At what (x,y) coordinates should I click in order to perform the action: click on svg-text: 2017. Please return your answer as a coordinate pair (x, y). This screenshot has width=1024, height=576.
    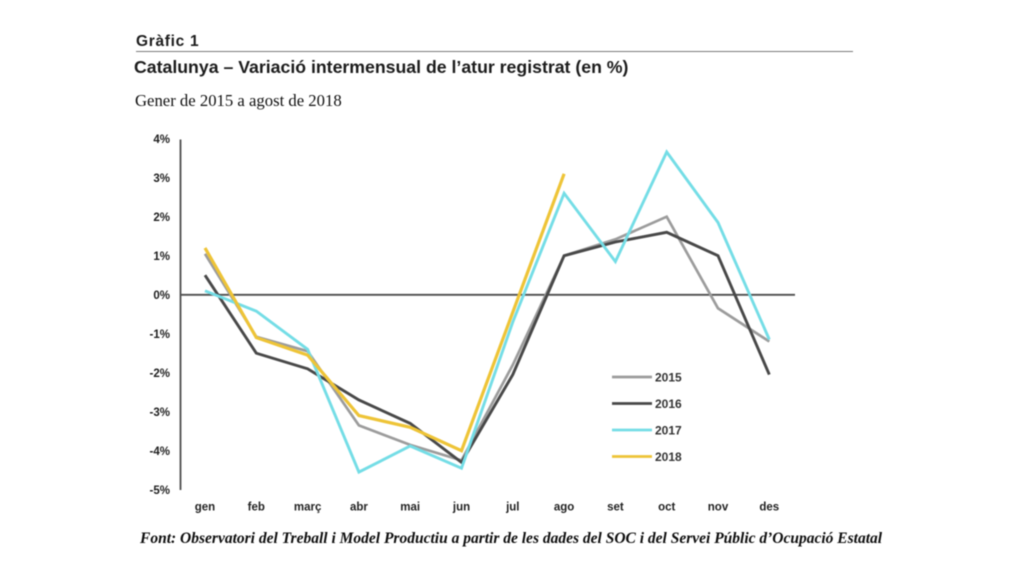
    Looking at the image, I should click on (668, 431).